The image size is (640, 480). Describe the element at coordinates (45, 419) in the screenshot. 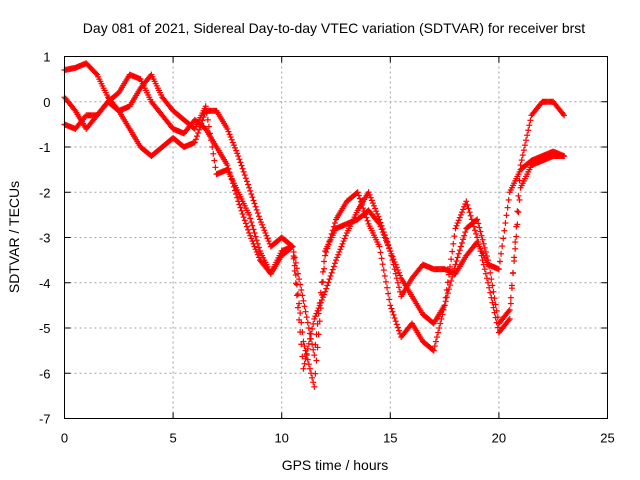

I see `y-tick-label: -7` at that location.